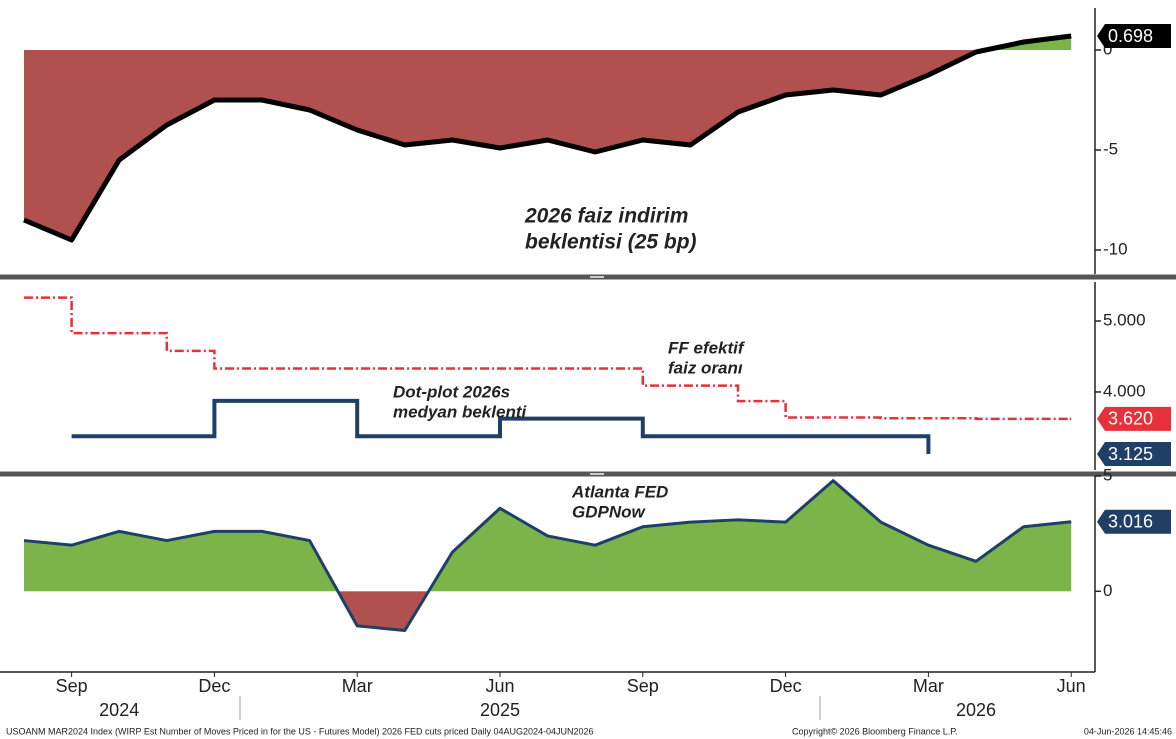 The width and height of the screenshot is (1176, 739). Describe the element at coordinates (1130, 454) in the screenshot. I see `value-label: 3.125` at that location.